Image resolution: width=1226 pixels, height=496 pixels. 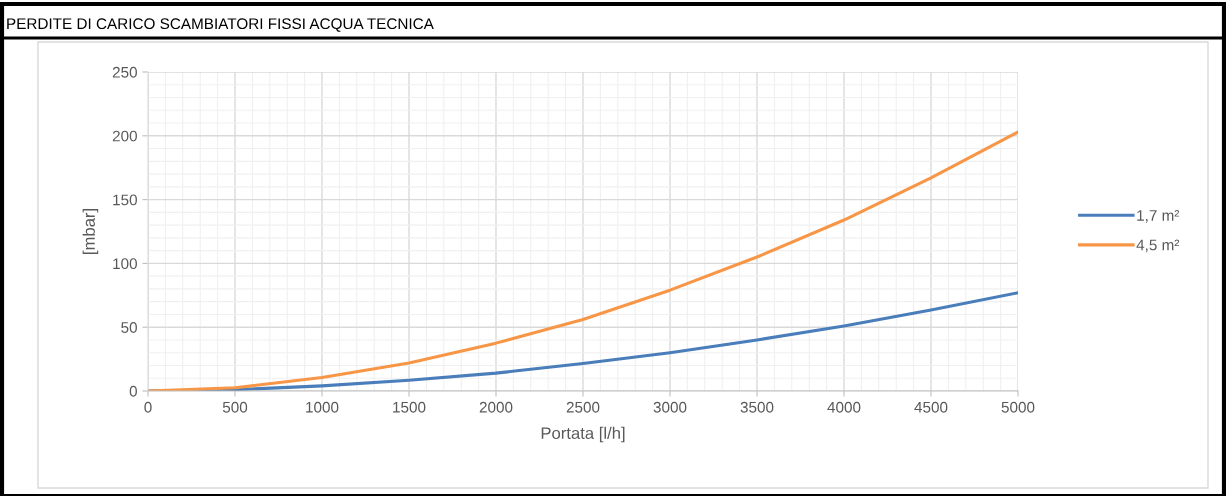 What do you see at coordinates (583, 434) in the screenshot?
I see `x-axis-title: Portata [l/h]` at bounding box center [583, 434].